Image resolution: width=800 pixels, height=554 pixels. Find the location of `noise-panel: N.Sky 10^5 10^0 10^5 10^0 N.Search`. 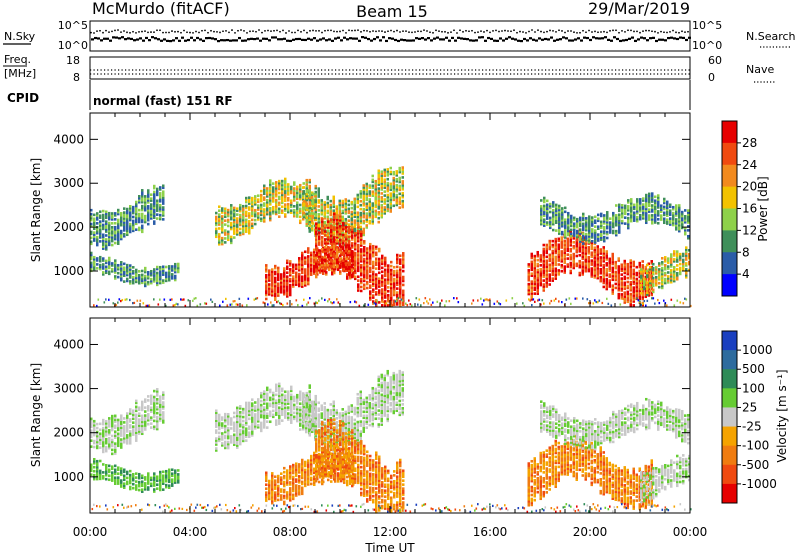

noise-panel: N.Sky 10^5 10^0 10^5 10^0 N.Search is located at coordinates (399, 35).